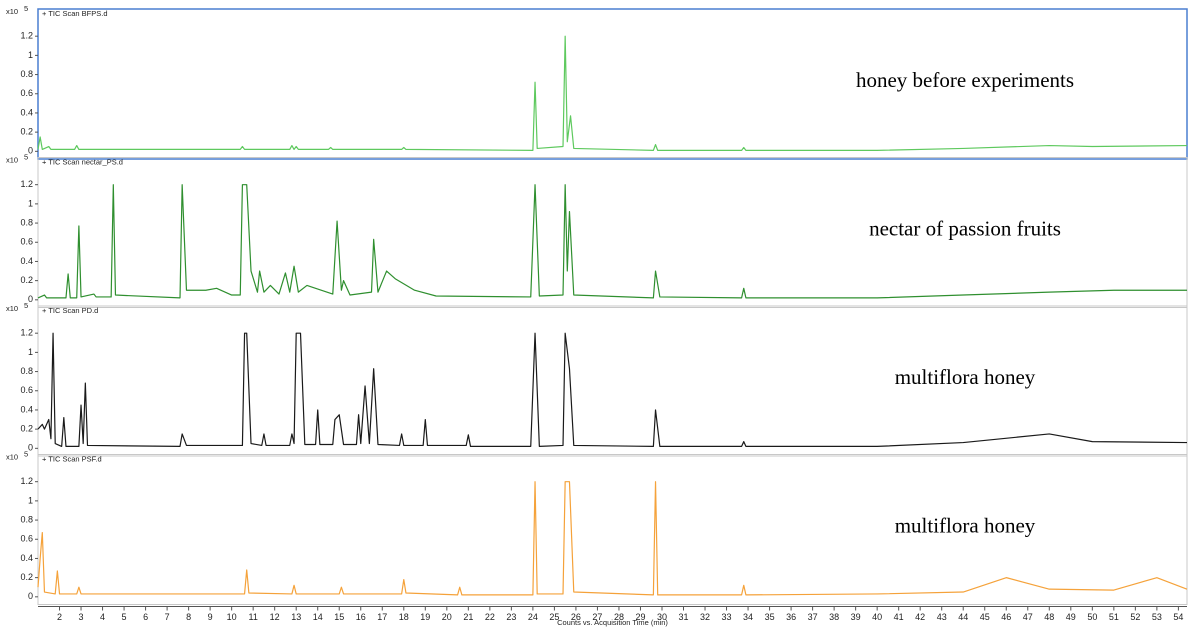 The height and width of the screenshot is (628, 1188). I want to click on x-tick-label: 53, so click(1157, 617).